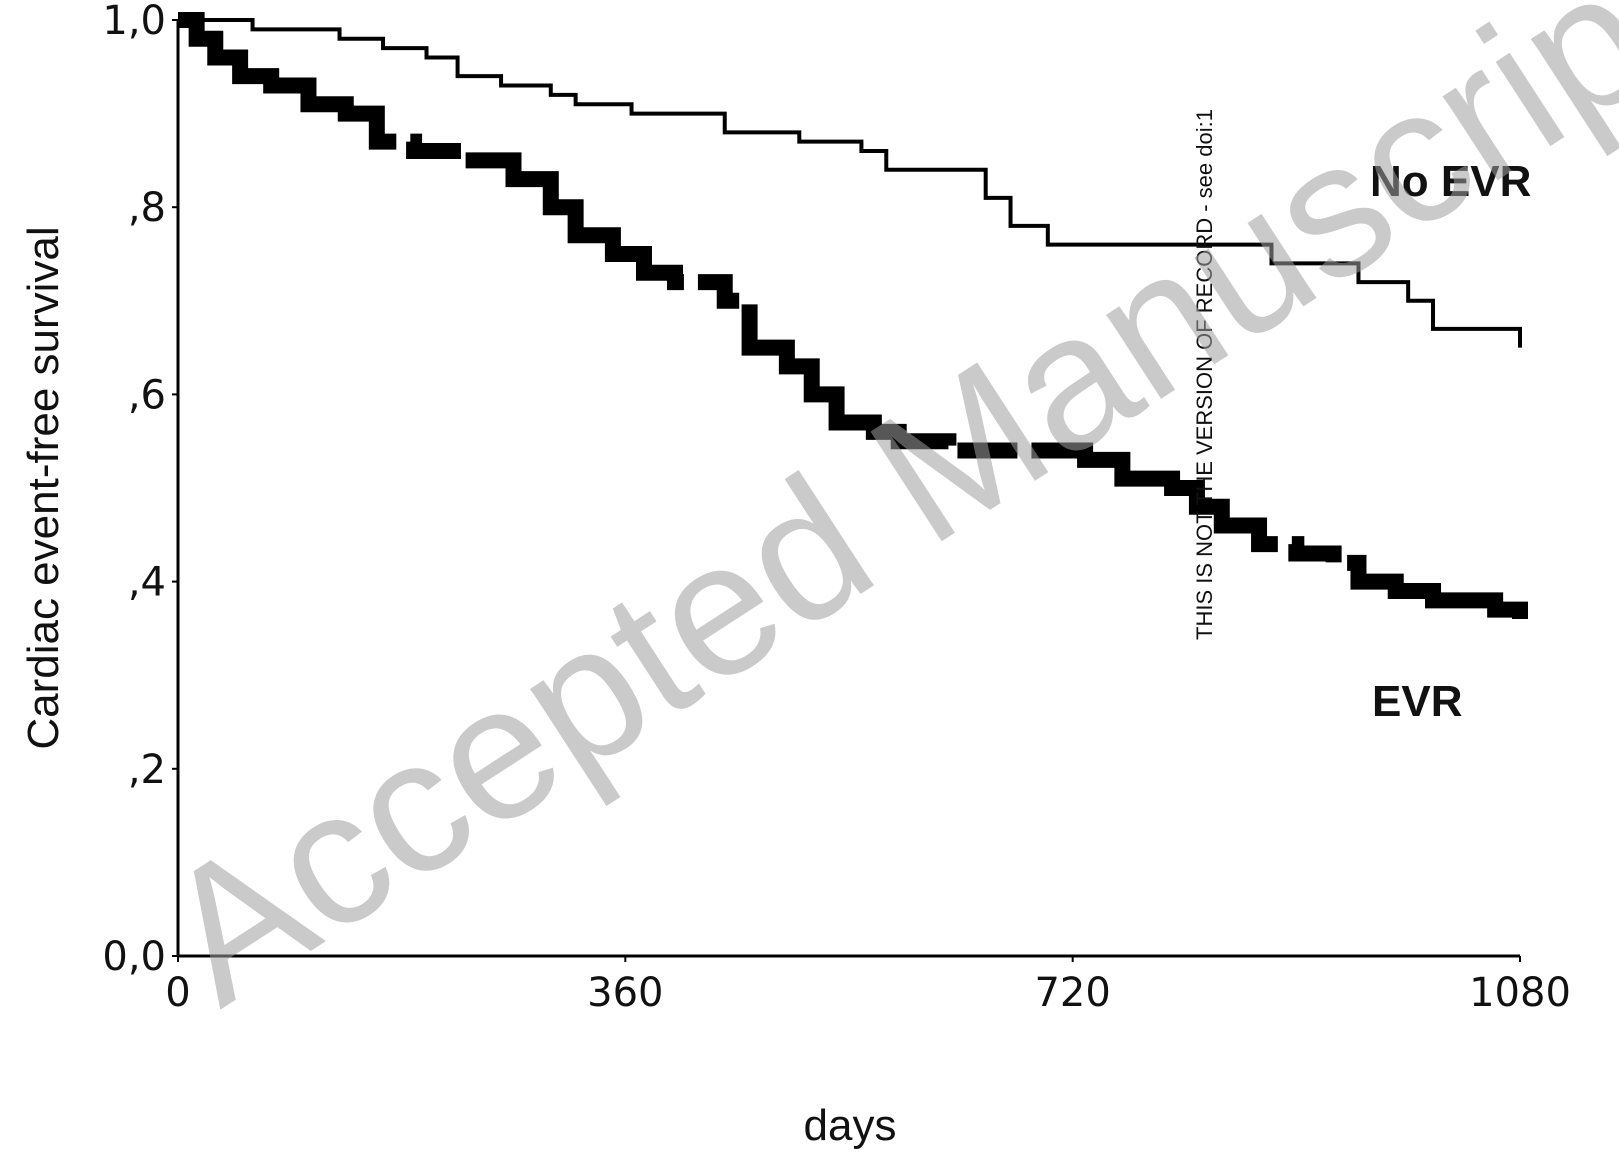 The image size is (1619, 1170). Describe the element at coordinates (1072, 993) in the screenshot. I see `x-tick-label: 720` at that location.